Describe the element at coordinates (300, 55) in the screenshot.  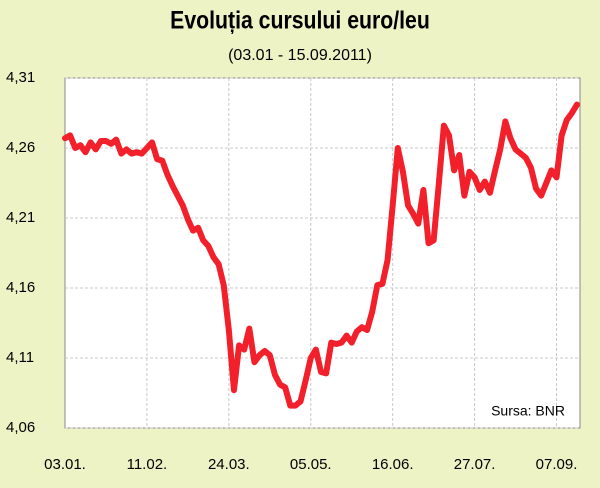
I see `chart-subtitle: (03.01 - 15.09.2011)` at that location.